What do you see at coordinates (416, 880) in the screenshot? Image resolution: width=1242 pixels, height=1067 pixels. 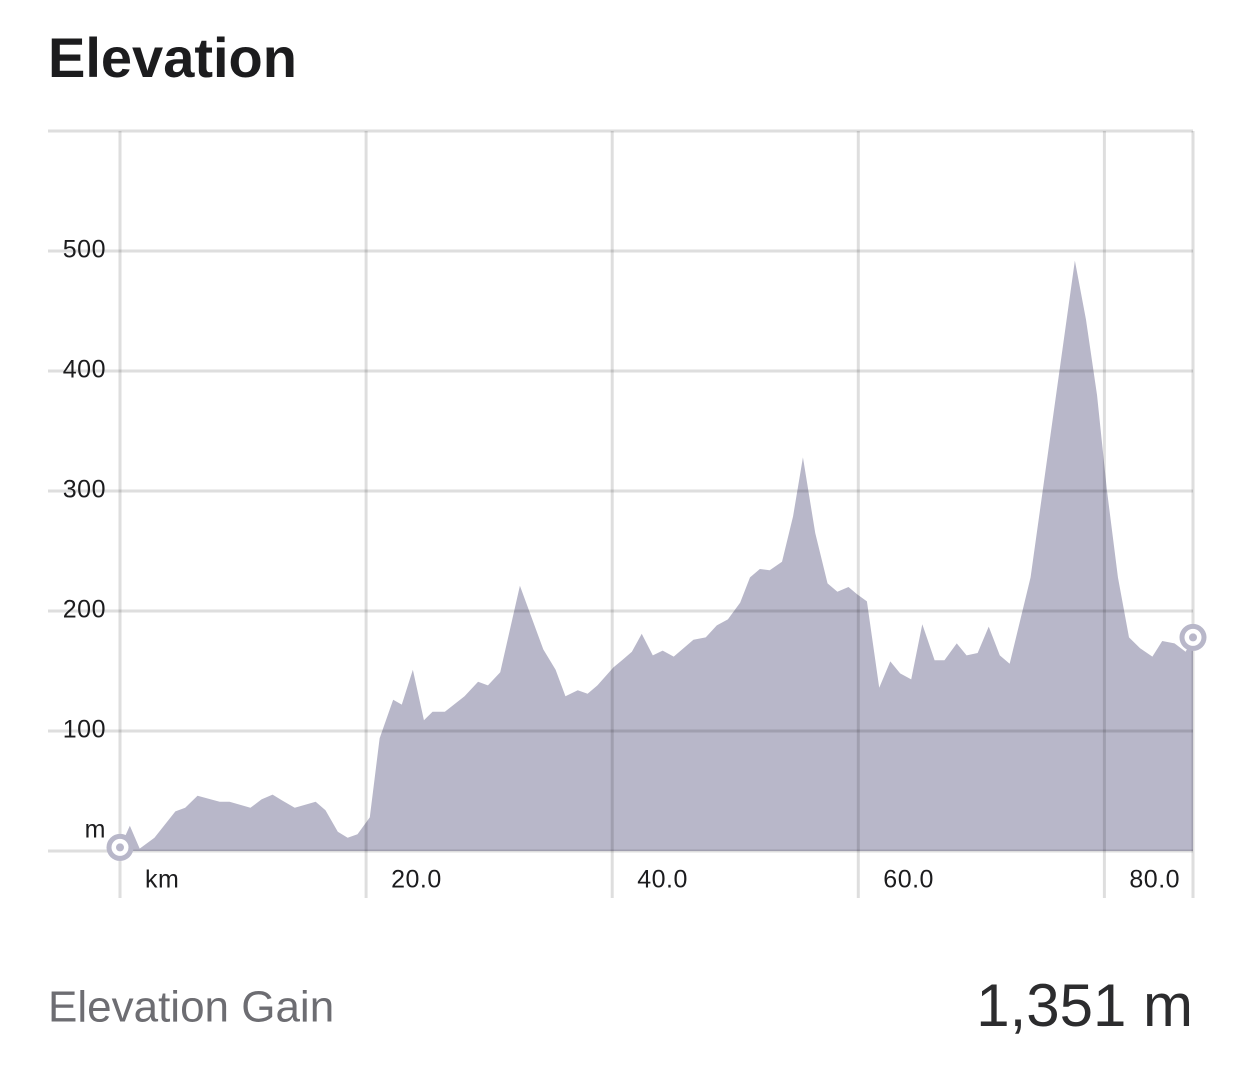 I see `x-tick-label: 20.0` at bounding box center [416, 880].